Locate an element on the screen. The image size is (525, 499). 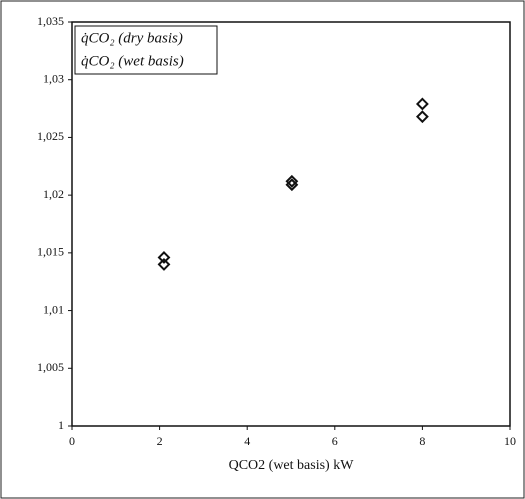
legend-label: q̇CO₂ (wet basis) is located at coordinates (132, 61).